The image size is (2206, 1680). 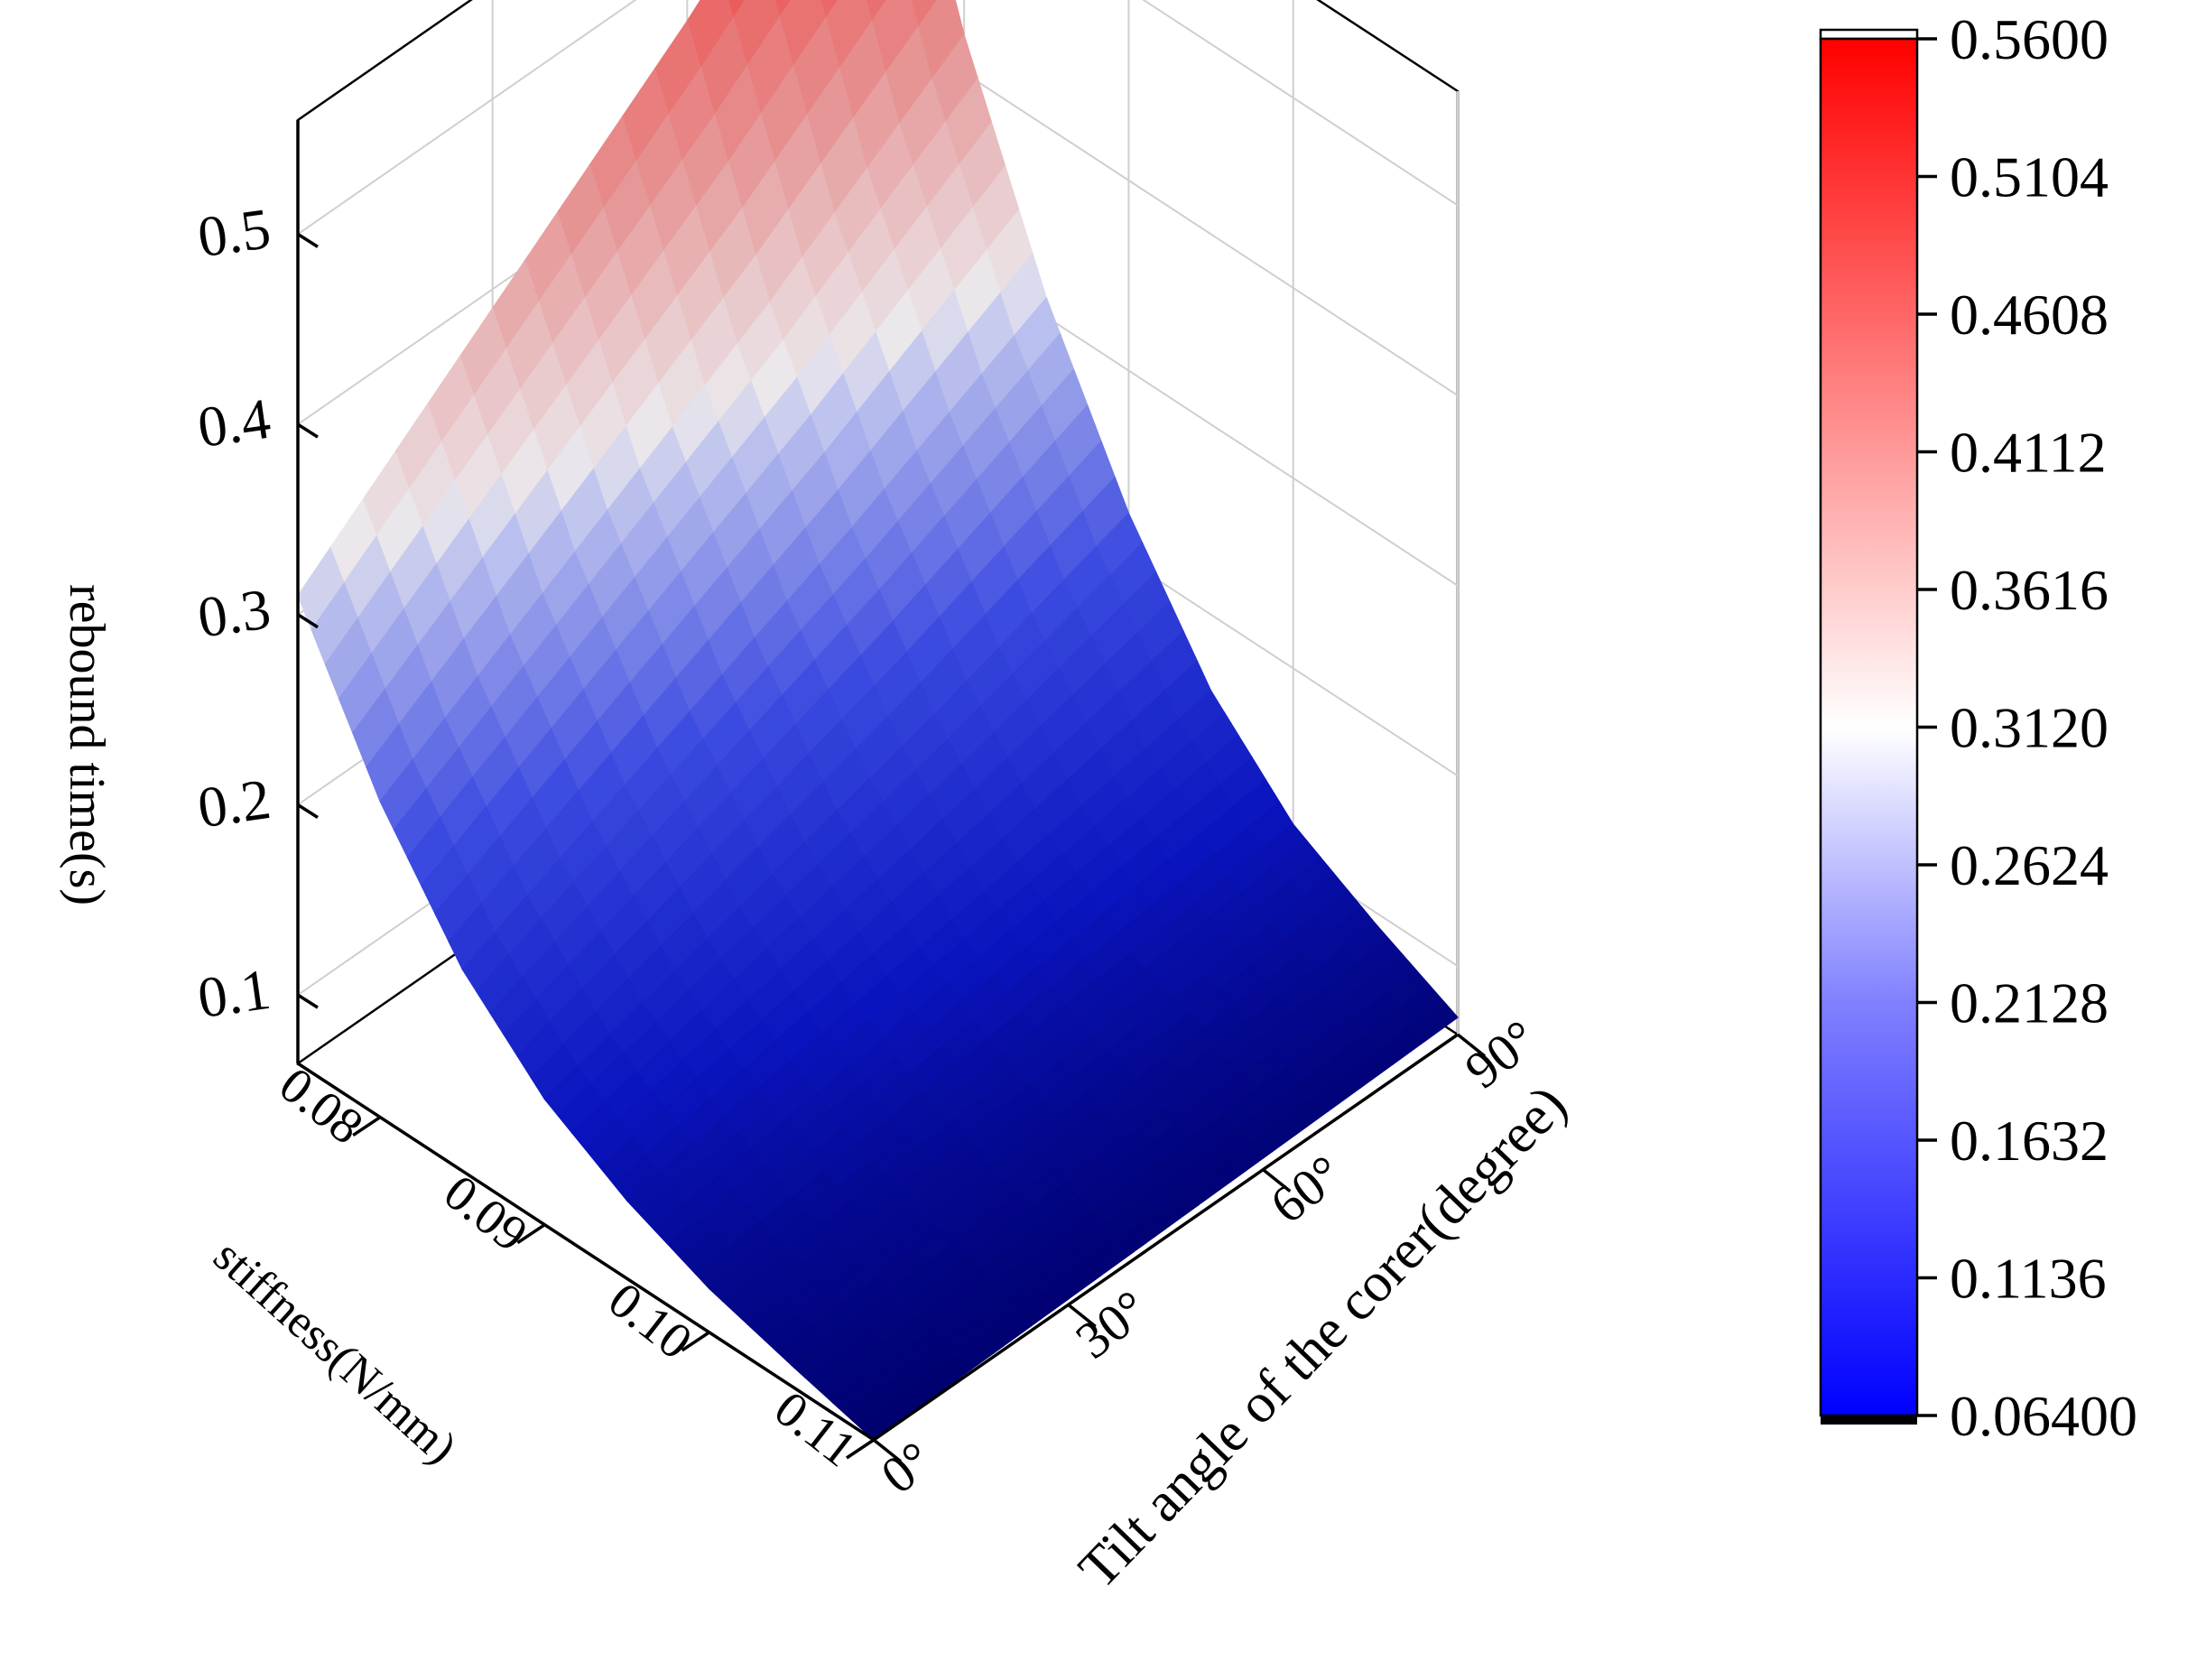 What do you see at coordinates (2030, 590) in the screenshot?
I see `colorbar-tick-label: 0.3616` at bounding box center [2030, 590].